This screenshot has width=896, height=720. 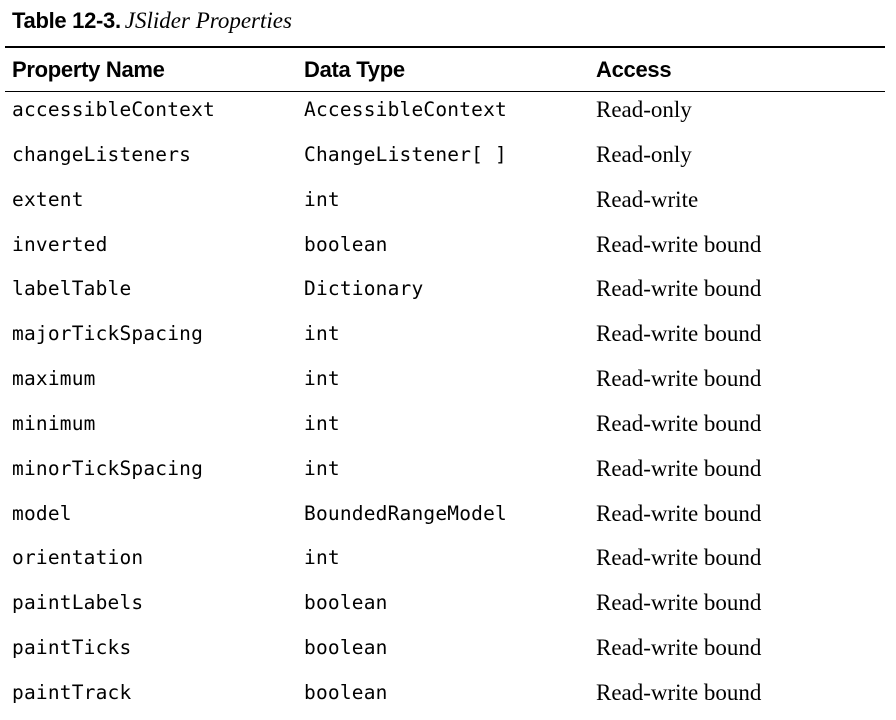 What do you see at coordinates (448, 289) in the screenshot?
I see `table-row: labelTable Dictionary Read-write bound` at bounding box center [448, 289].